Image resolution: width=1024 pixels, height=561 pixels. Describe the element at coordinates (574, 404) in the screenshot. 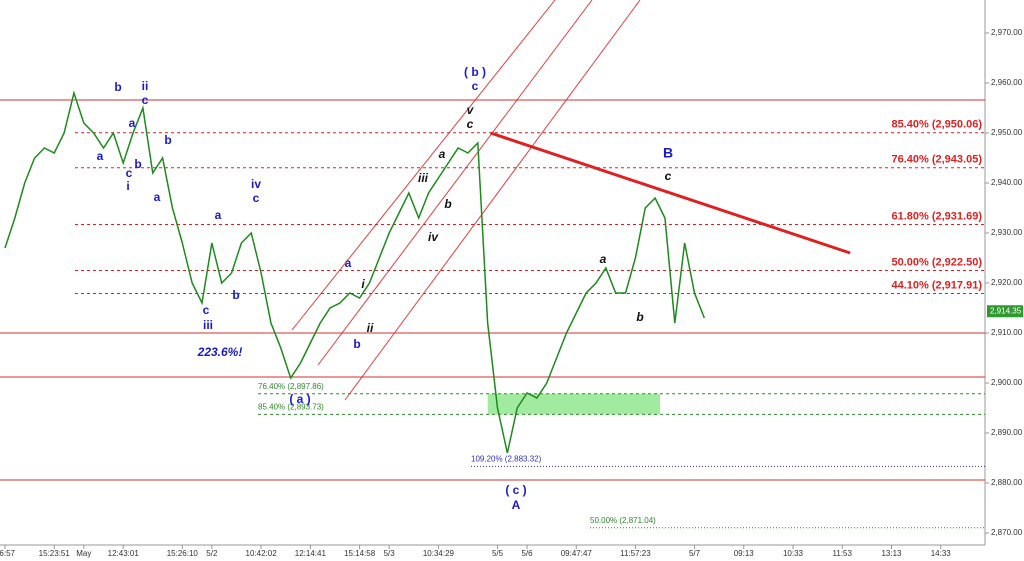

I see `price-zone` at that location.